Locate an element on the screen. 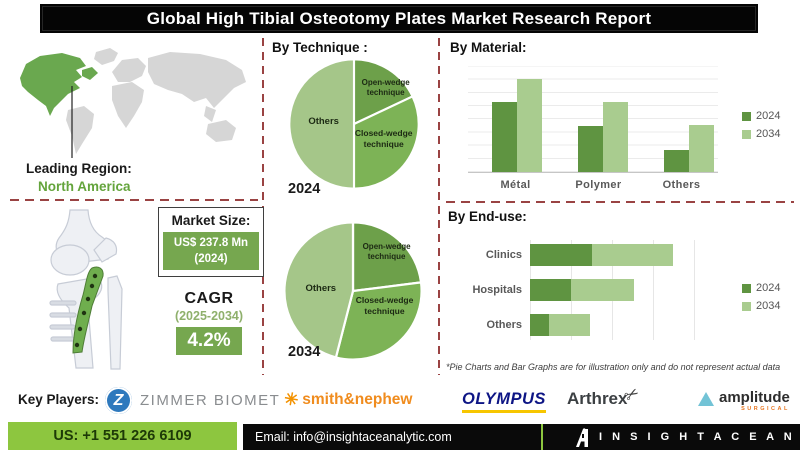  footer-email: Email: info@insightaceanalytic.com is located at coordinates (353, 437).